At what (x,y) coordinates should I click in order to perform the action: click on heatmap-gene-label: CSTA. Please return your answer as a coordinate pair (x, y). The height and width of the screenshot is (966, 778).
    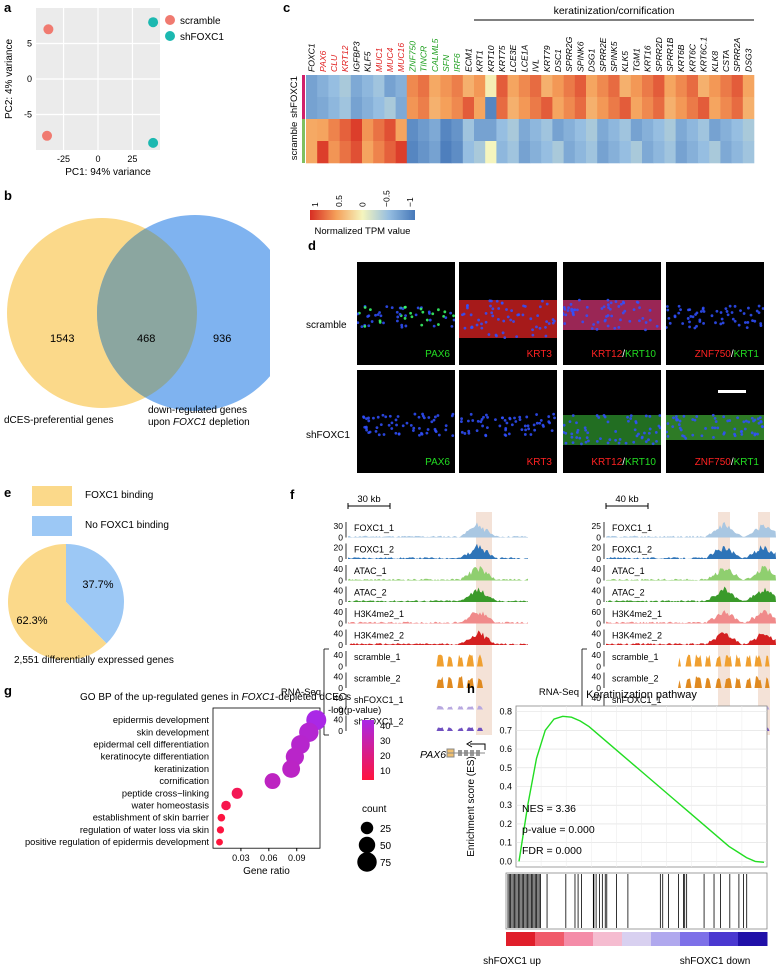
    Looking at the image, I should click on (726, 60).